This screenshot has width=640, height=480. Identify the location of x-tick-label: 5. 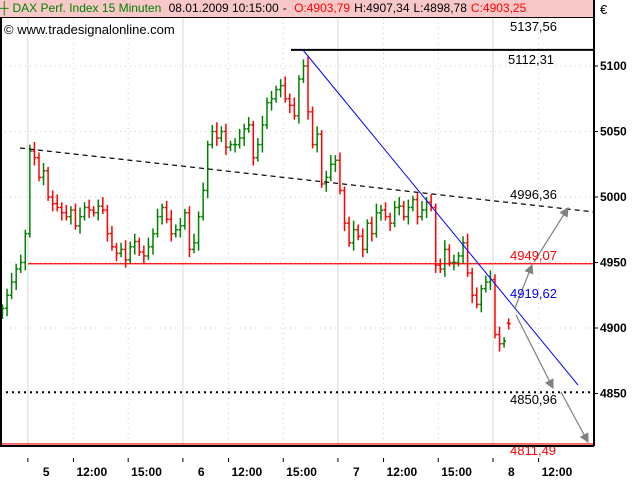
(46, 472).